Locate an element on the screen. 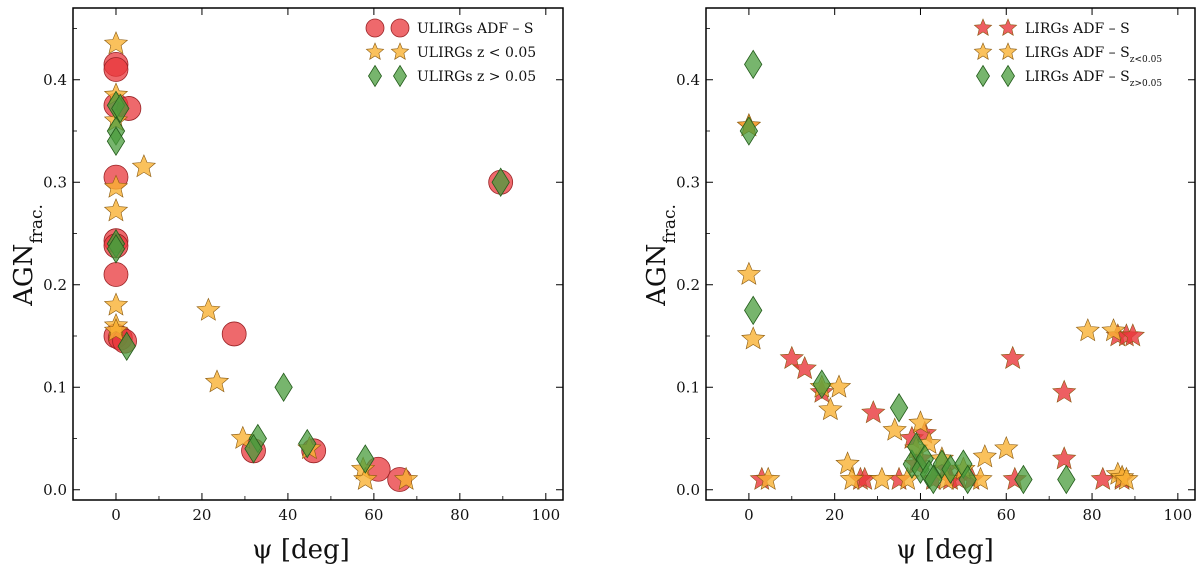  right-x-axis-label: ψ [deg] is located at coordinates (945, 550).